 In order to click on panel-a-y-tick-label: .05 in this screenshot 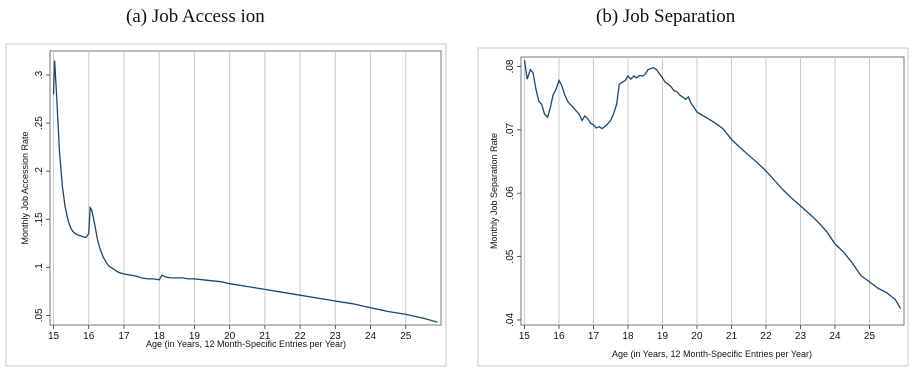, I will do `click(39, 315)`.